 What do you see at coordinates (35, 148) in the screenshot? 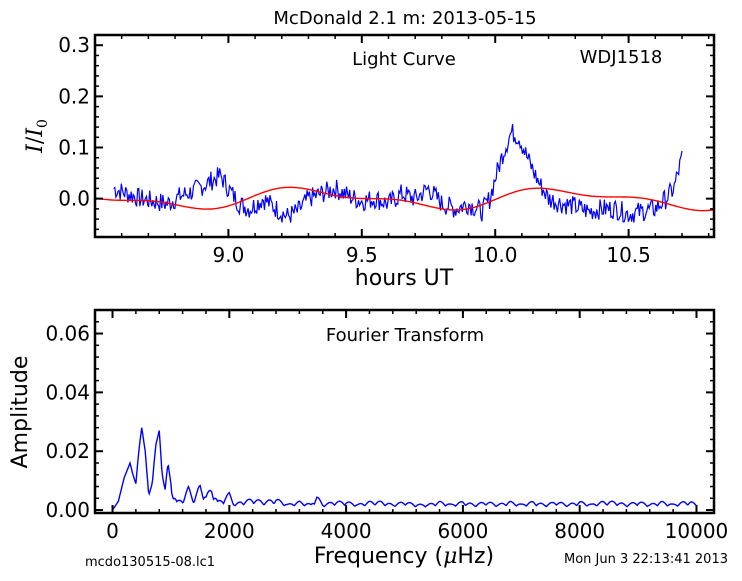
I see `ylabel-I: I` at bounding box center [35, 148].